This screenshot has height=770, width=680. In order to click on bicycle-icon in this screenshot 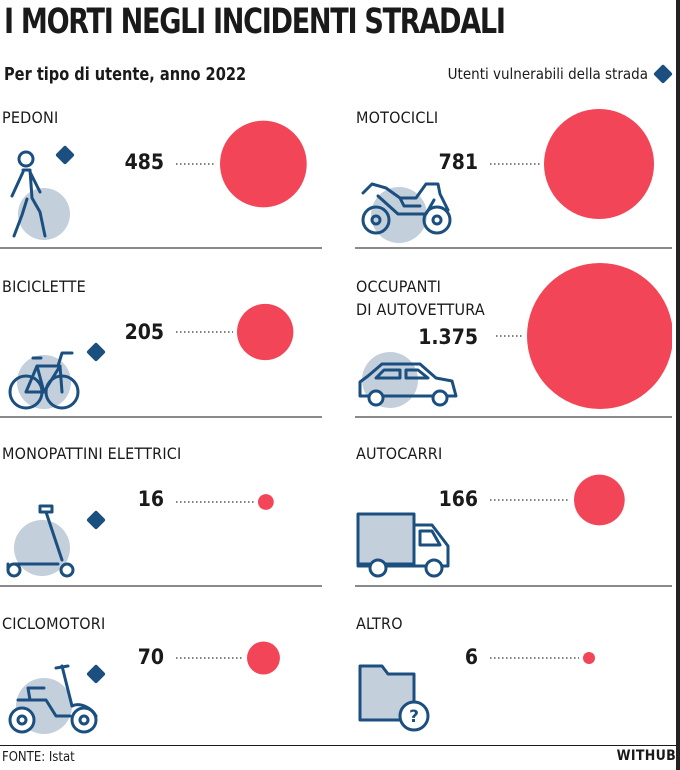, I will do `click(44, 380)`.